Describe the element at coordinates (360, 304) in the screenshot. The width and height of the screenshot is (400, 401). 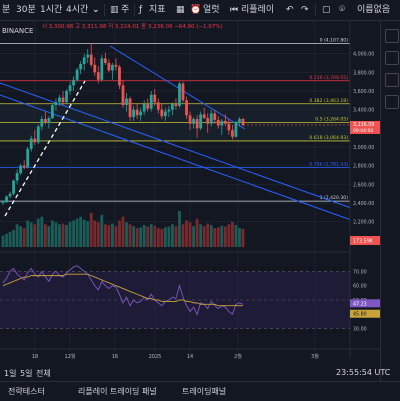
I see `rsi-badge-text: 47.23` at that location.